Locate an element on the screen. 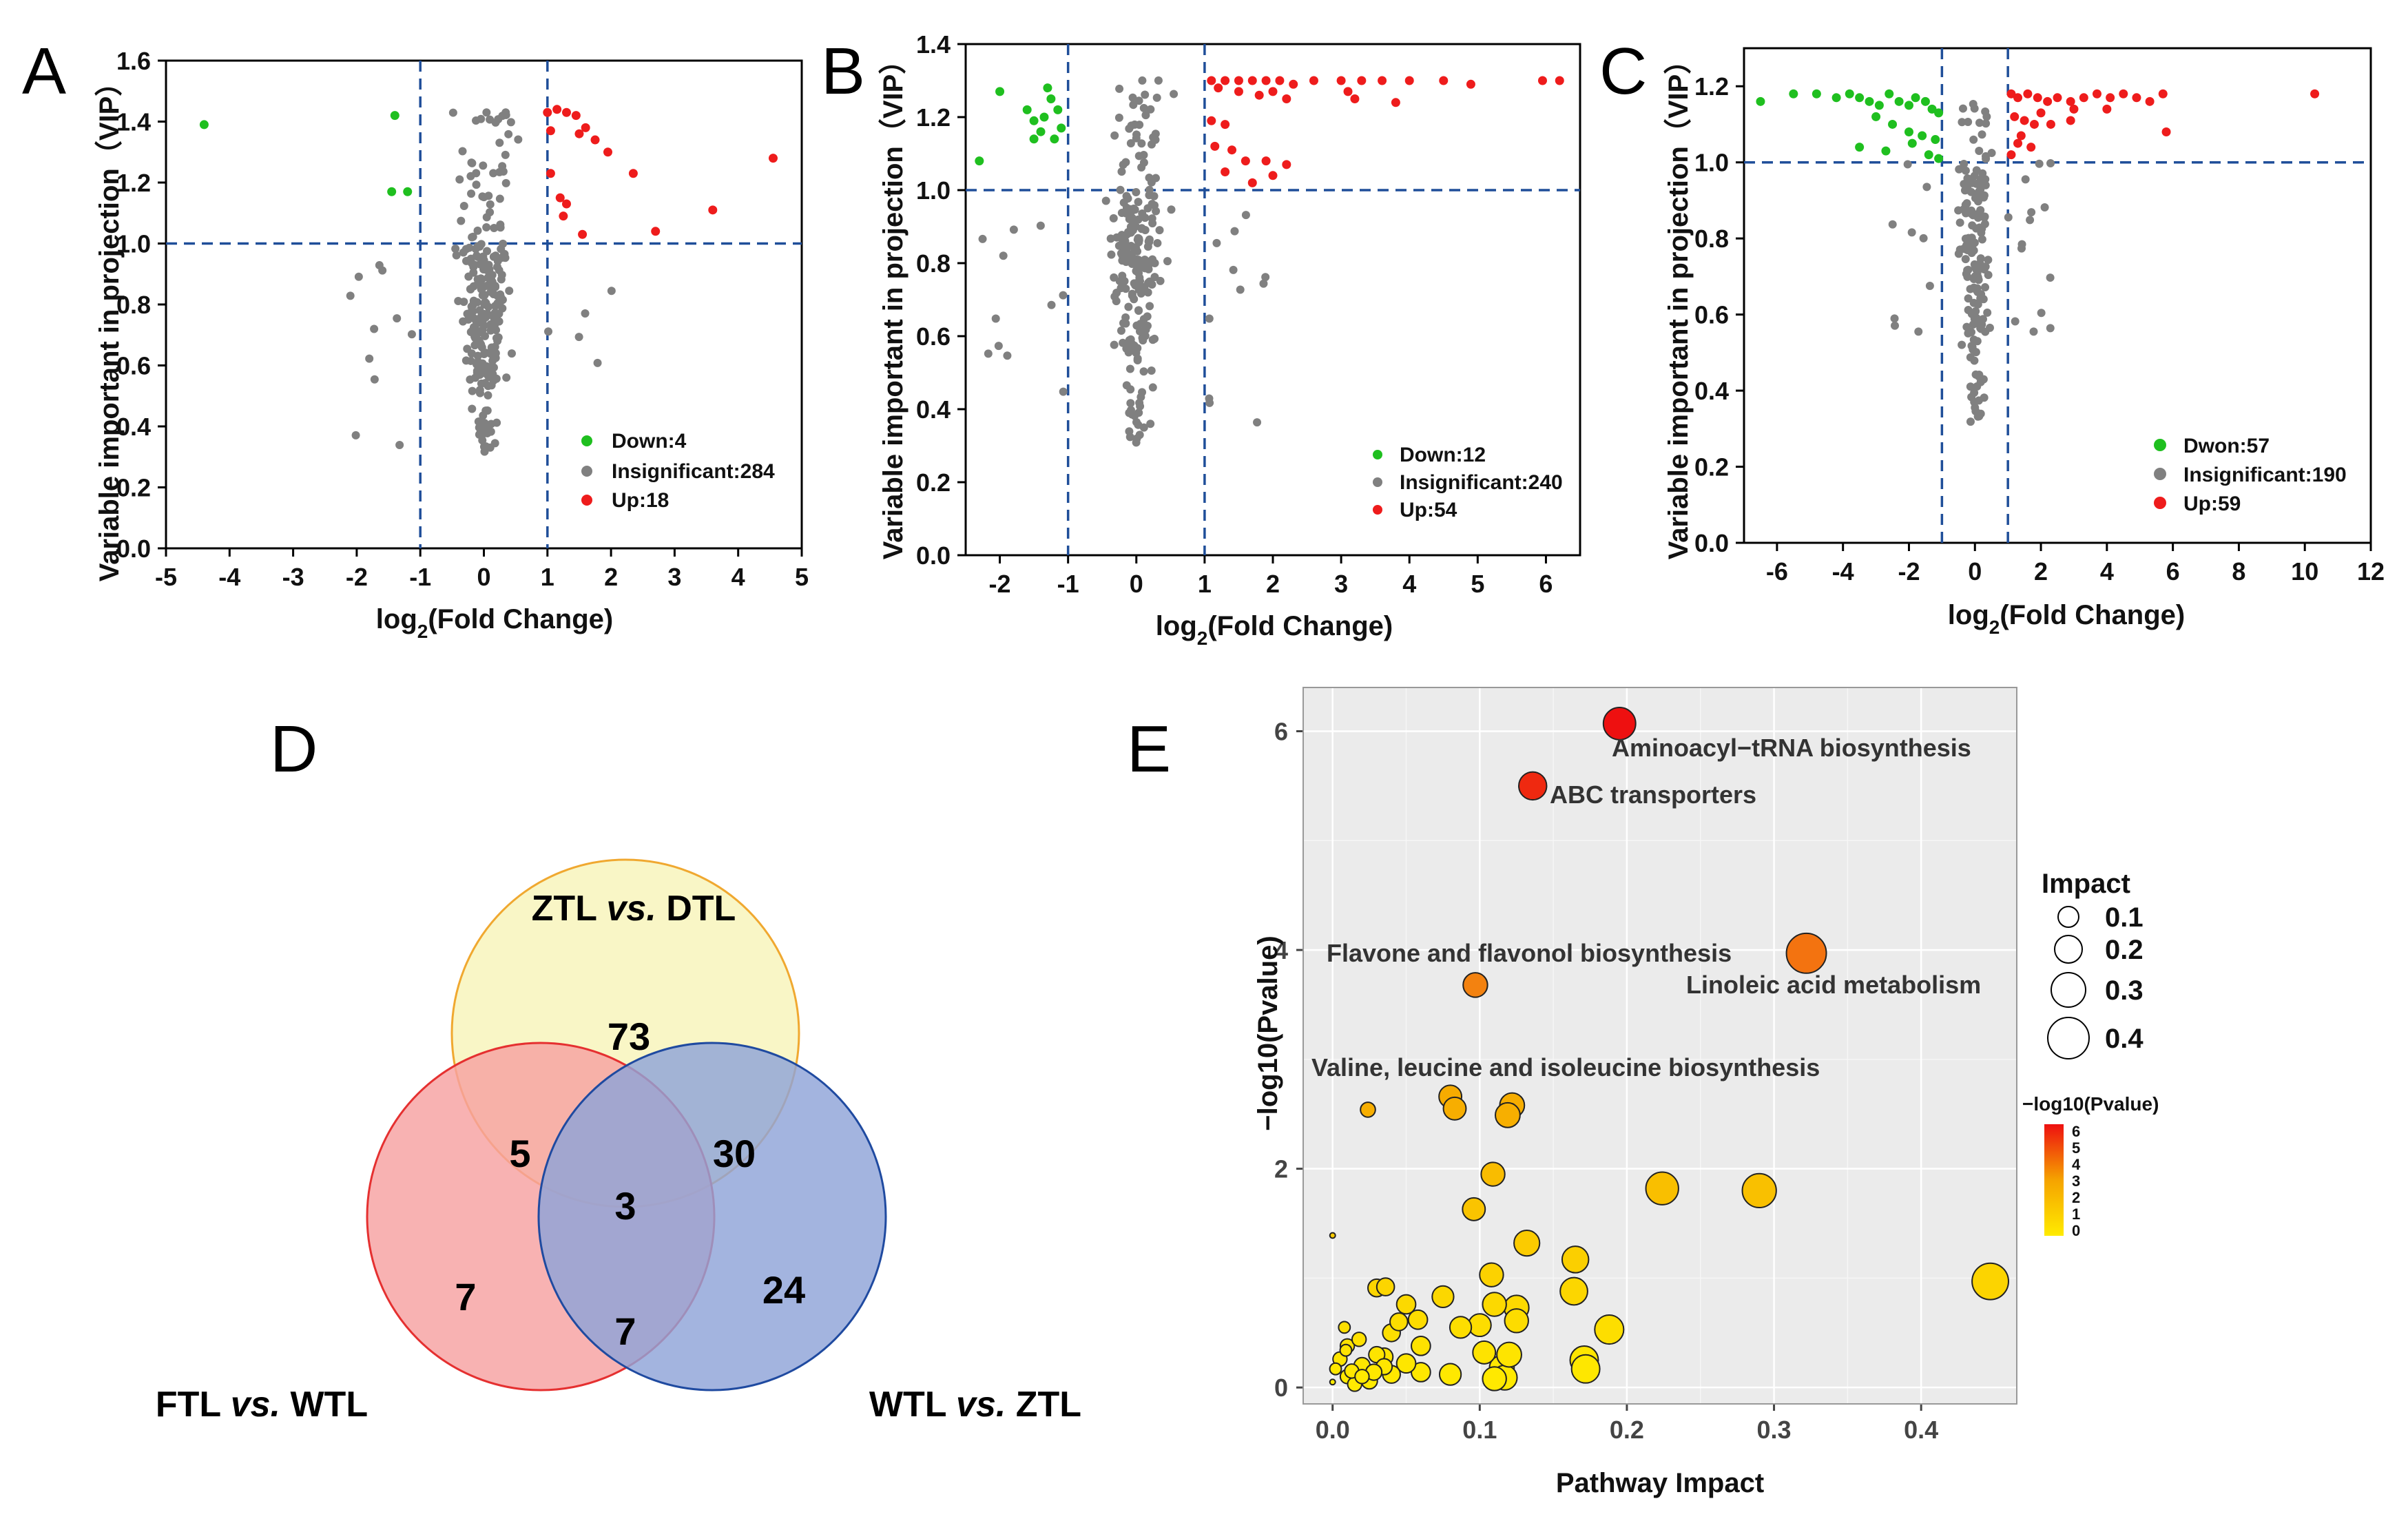  panel-c-legend: Dwon:57 Insignificant:190 Up:59 is located at coordinates (2250, 475).